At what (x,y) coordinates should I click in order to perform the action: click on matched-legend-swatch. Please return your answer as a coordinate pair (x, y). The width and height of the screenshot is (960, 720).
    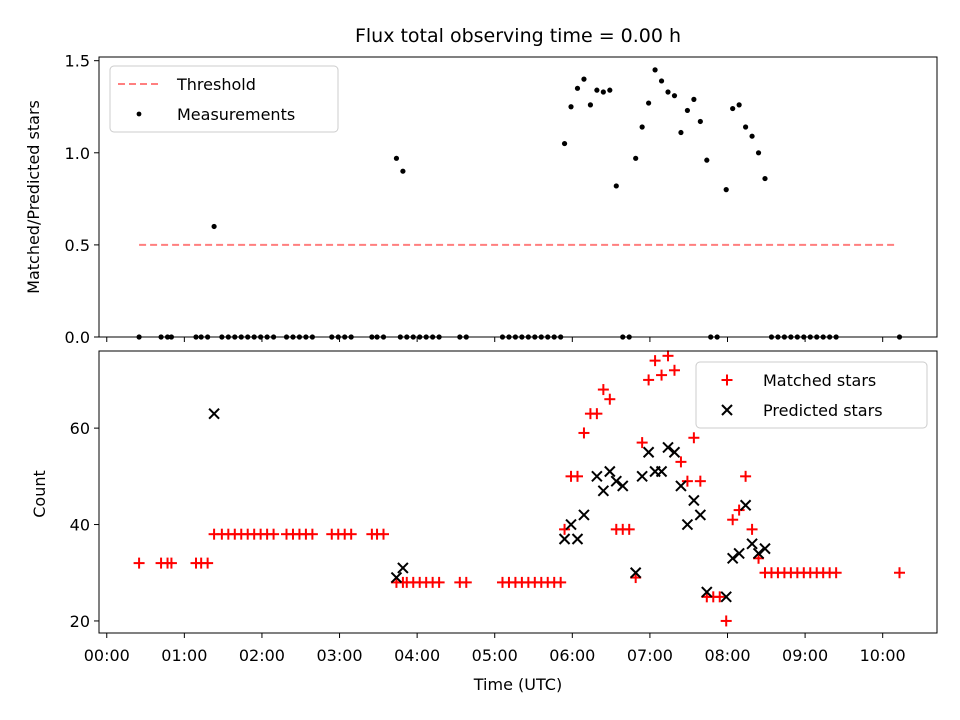
    Looking at the image, I should click on (727, 380).